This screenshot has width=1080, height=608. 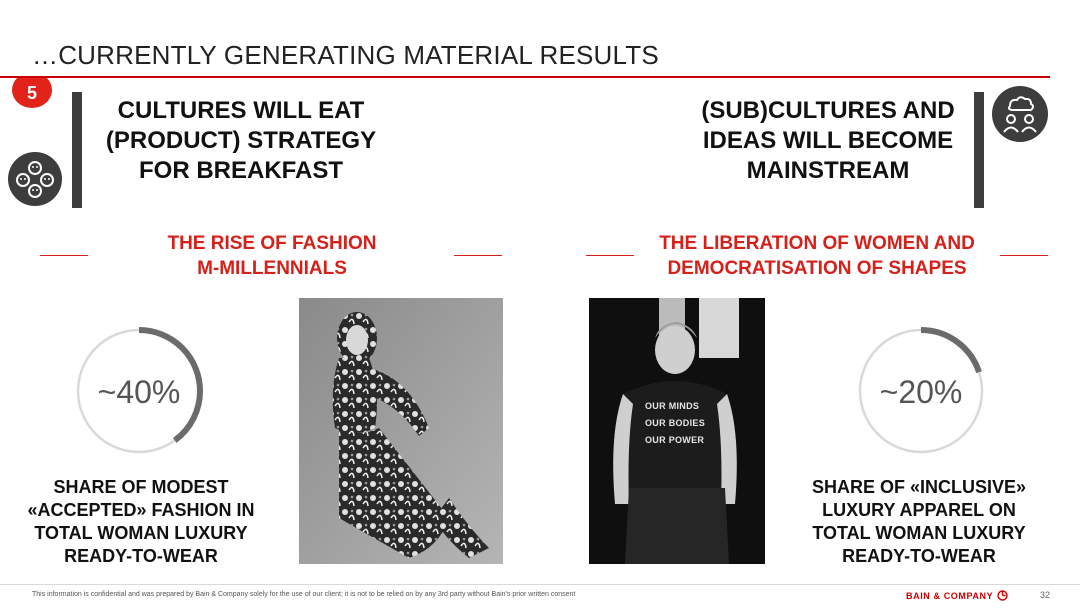 What do you see at coordinates (610, 255) in the screenshot?
I see `right-heading-line-left` at bounding box center [610, 255].